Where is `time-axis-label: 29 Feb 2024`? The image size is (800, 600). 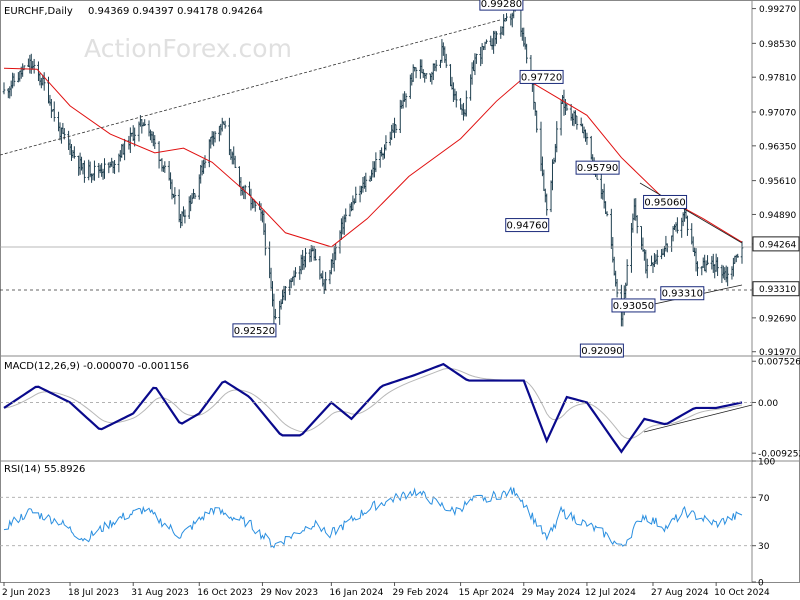
time-axis-label: 29 Feb 2024 is located at coordinates (421, 593).